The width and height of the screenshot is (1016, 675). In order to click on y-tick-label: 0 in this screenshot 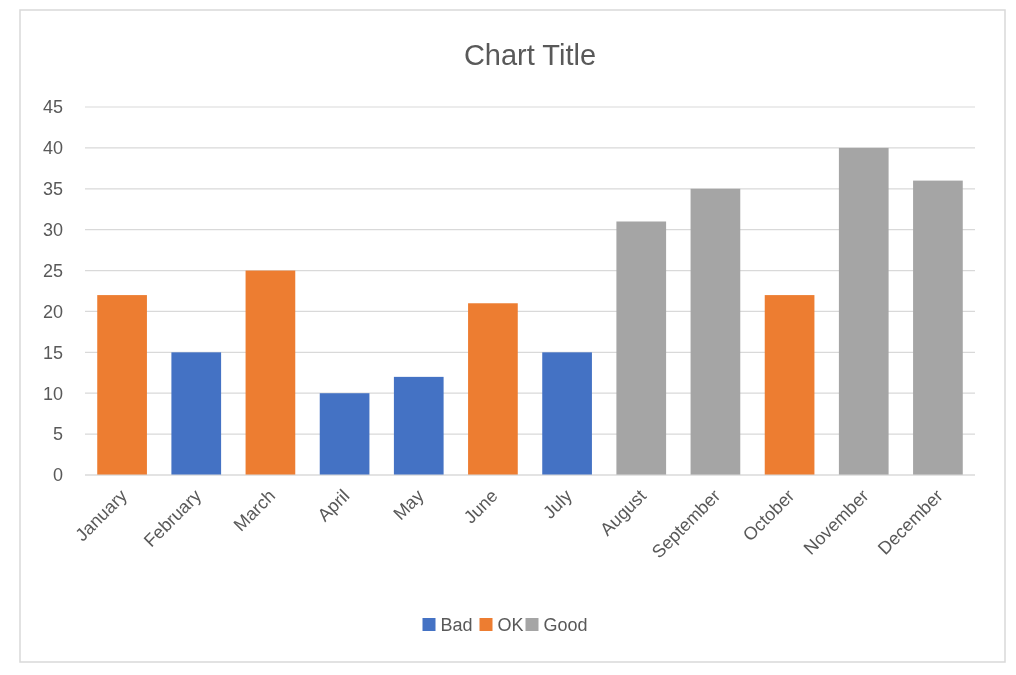, I will do `click(57, 475)`.